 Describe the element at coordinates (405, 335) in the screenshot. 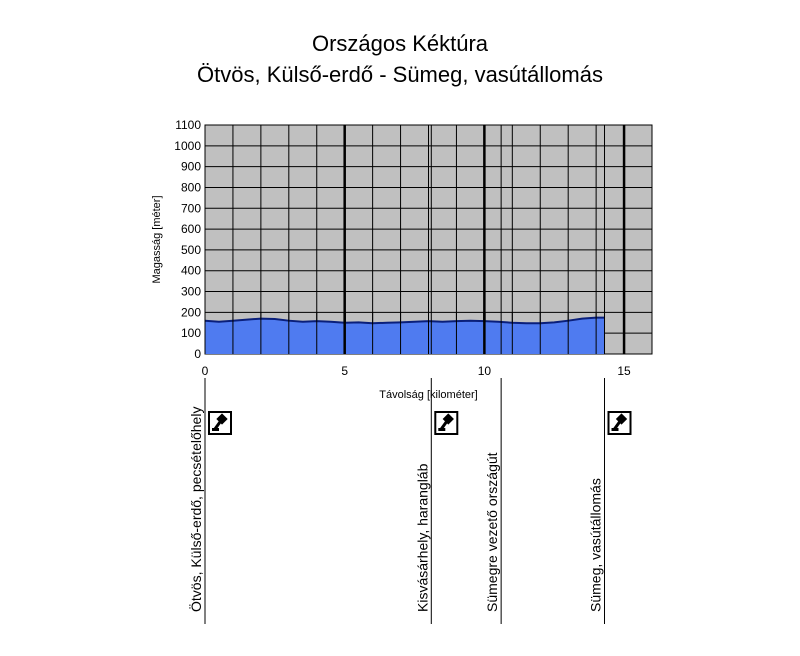

I see `elevation-area` at that location.